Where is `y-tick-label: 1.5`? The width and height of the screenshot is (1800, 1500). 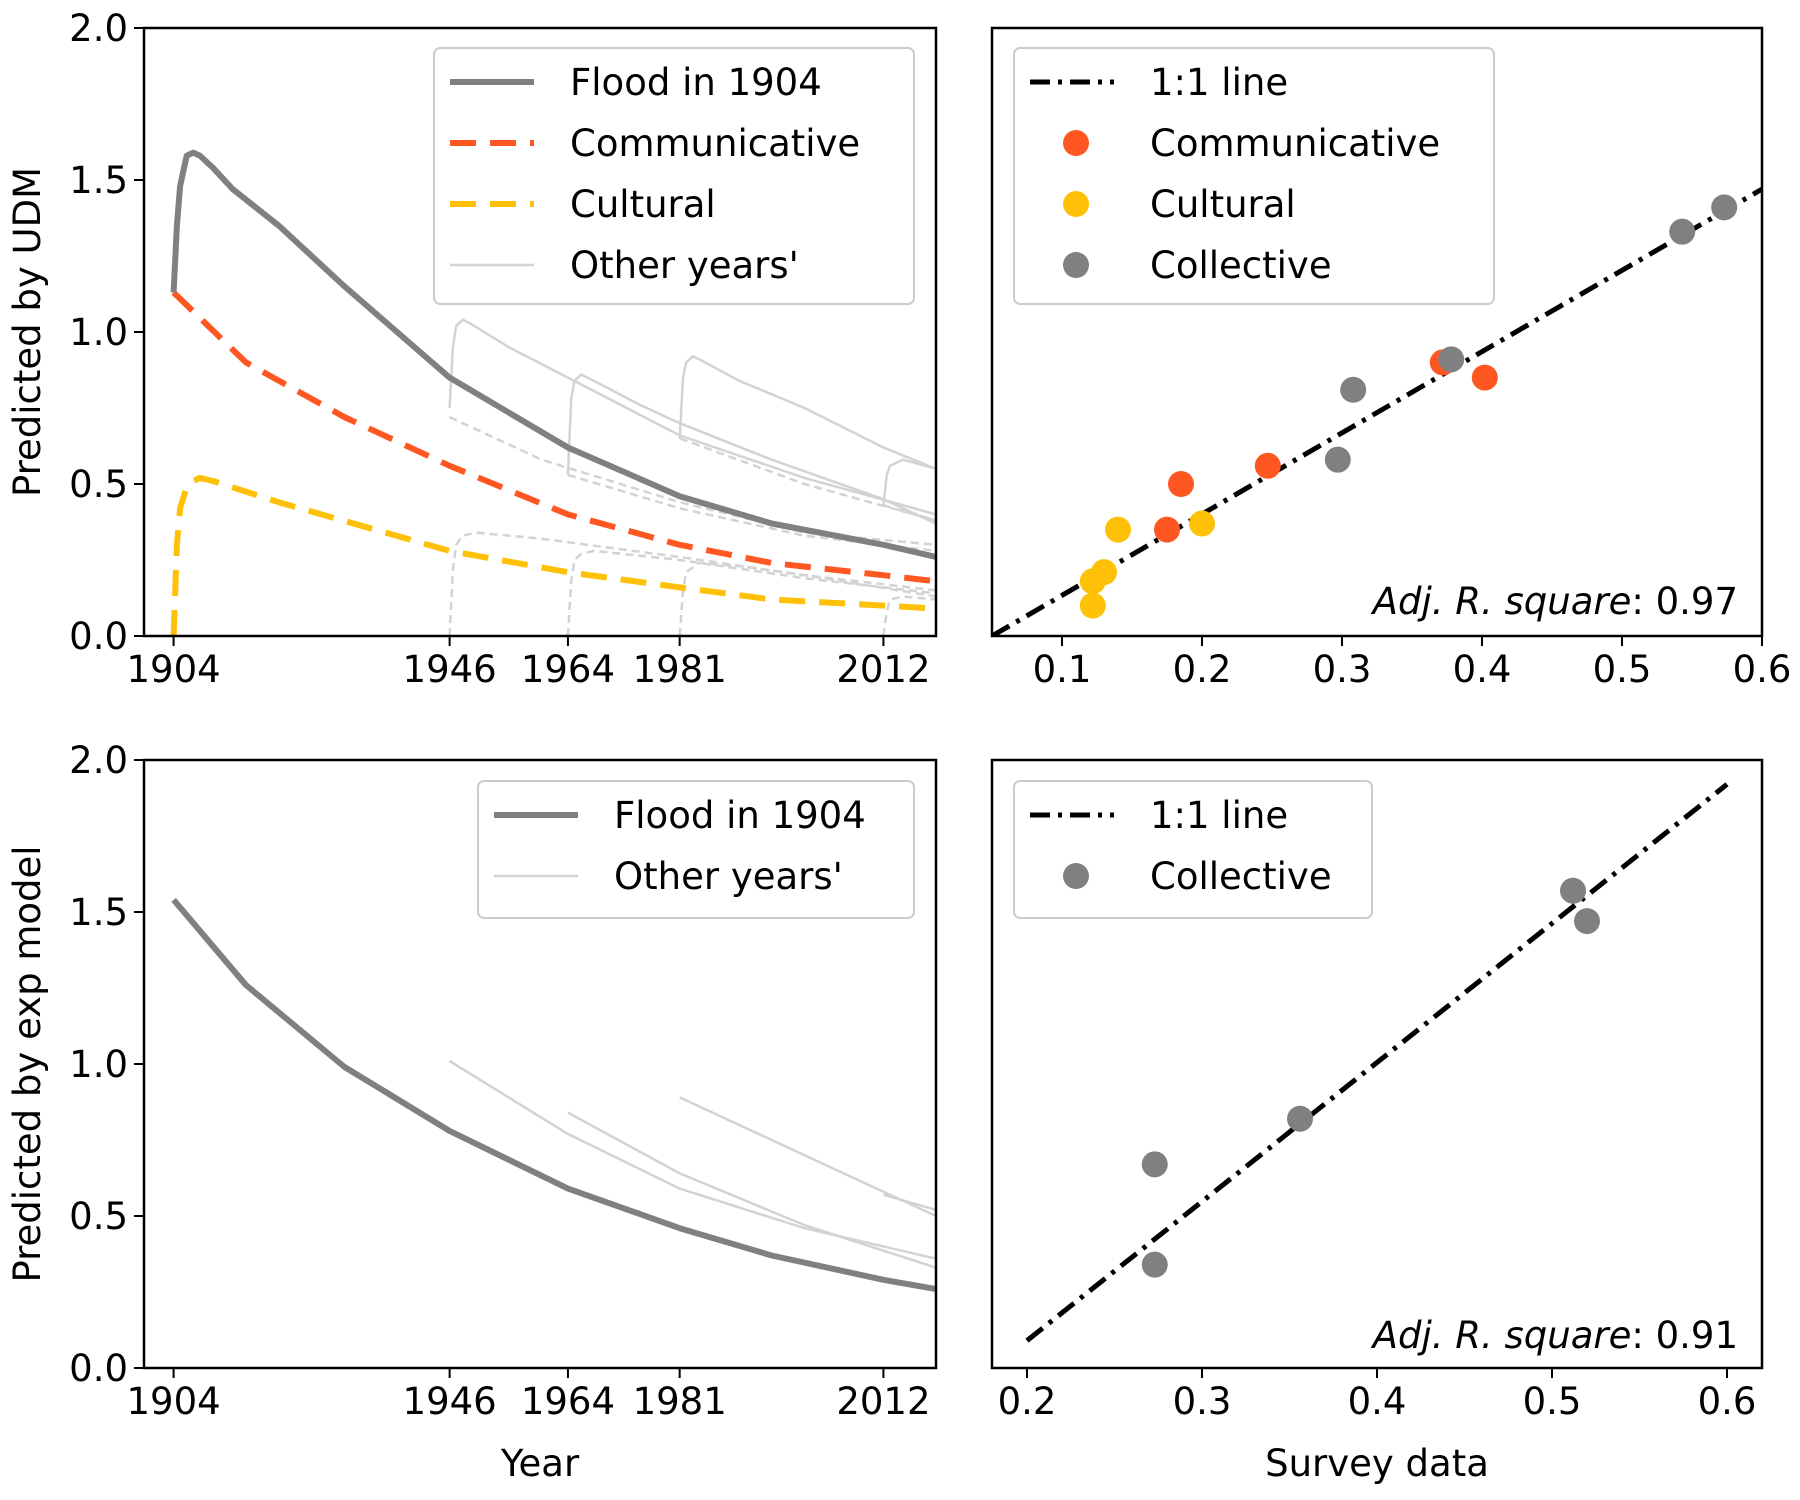
y-tick-label: 1.5 is located at coordinates (98, 912).